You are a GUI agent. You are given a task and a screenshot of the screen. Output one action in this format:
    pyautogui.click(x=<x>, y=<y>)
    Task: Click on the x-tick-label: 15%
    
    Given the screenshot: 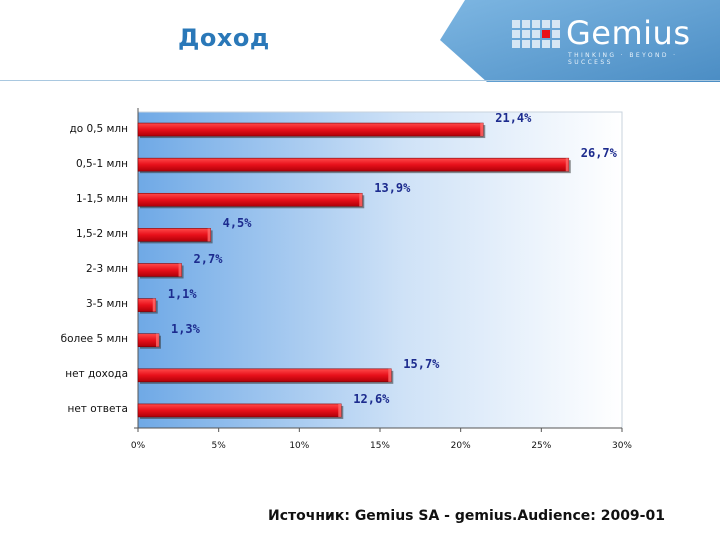 What is the action you would take?
    pyautogui.click(x=379, y=446)
    